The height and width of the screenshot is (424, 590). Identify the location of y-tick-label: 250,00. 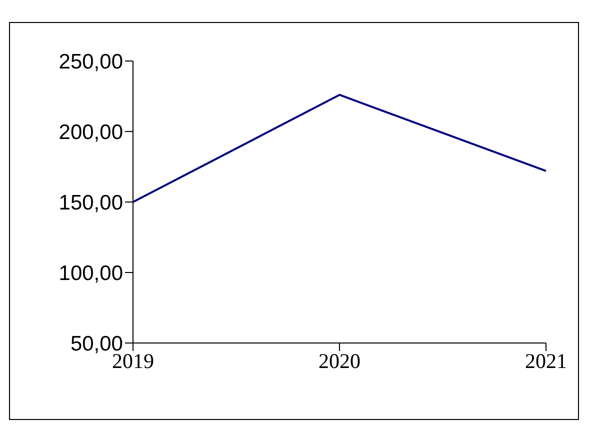
(90, 62).